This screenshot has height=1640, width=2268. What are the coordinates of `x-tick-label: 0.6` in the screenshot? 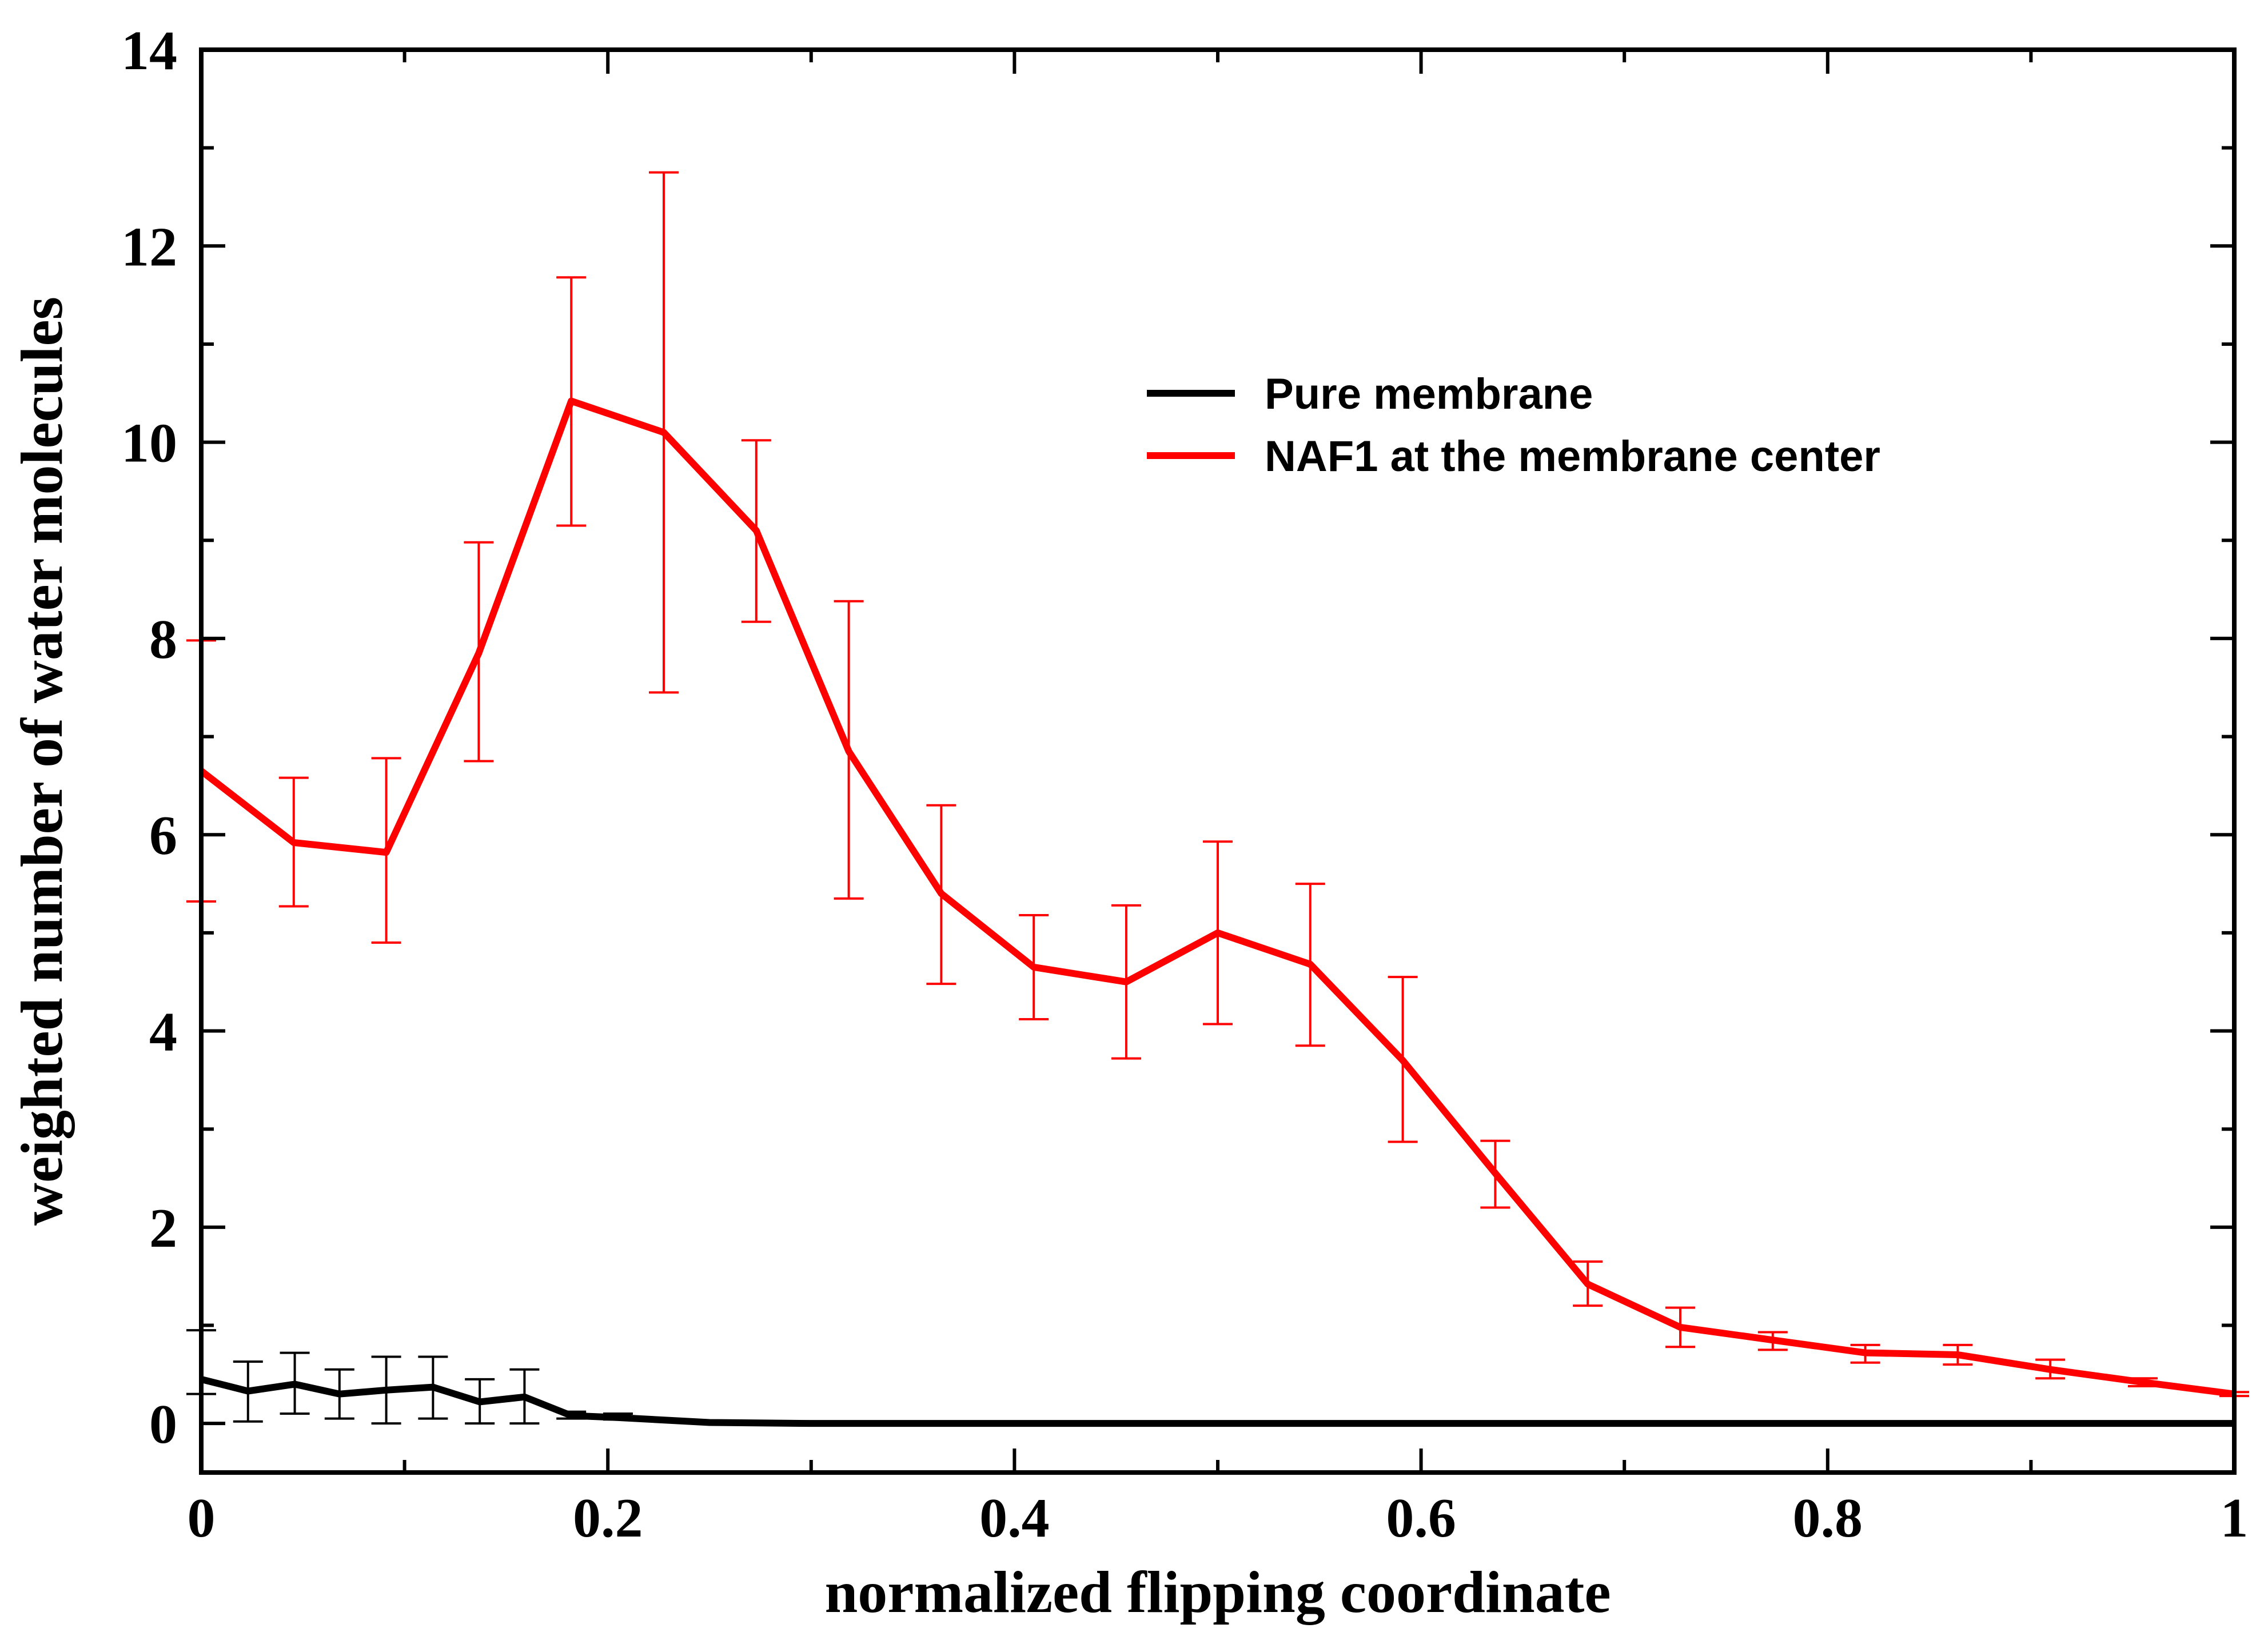 It's located at (1421, 1518).